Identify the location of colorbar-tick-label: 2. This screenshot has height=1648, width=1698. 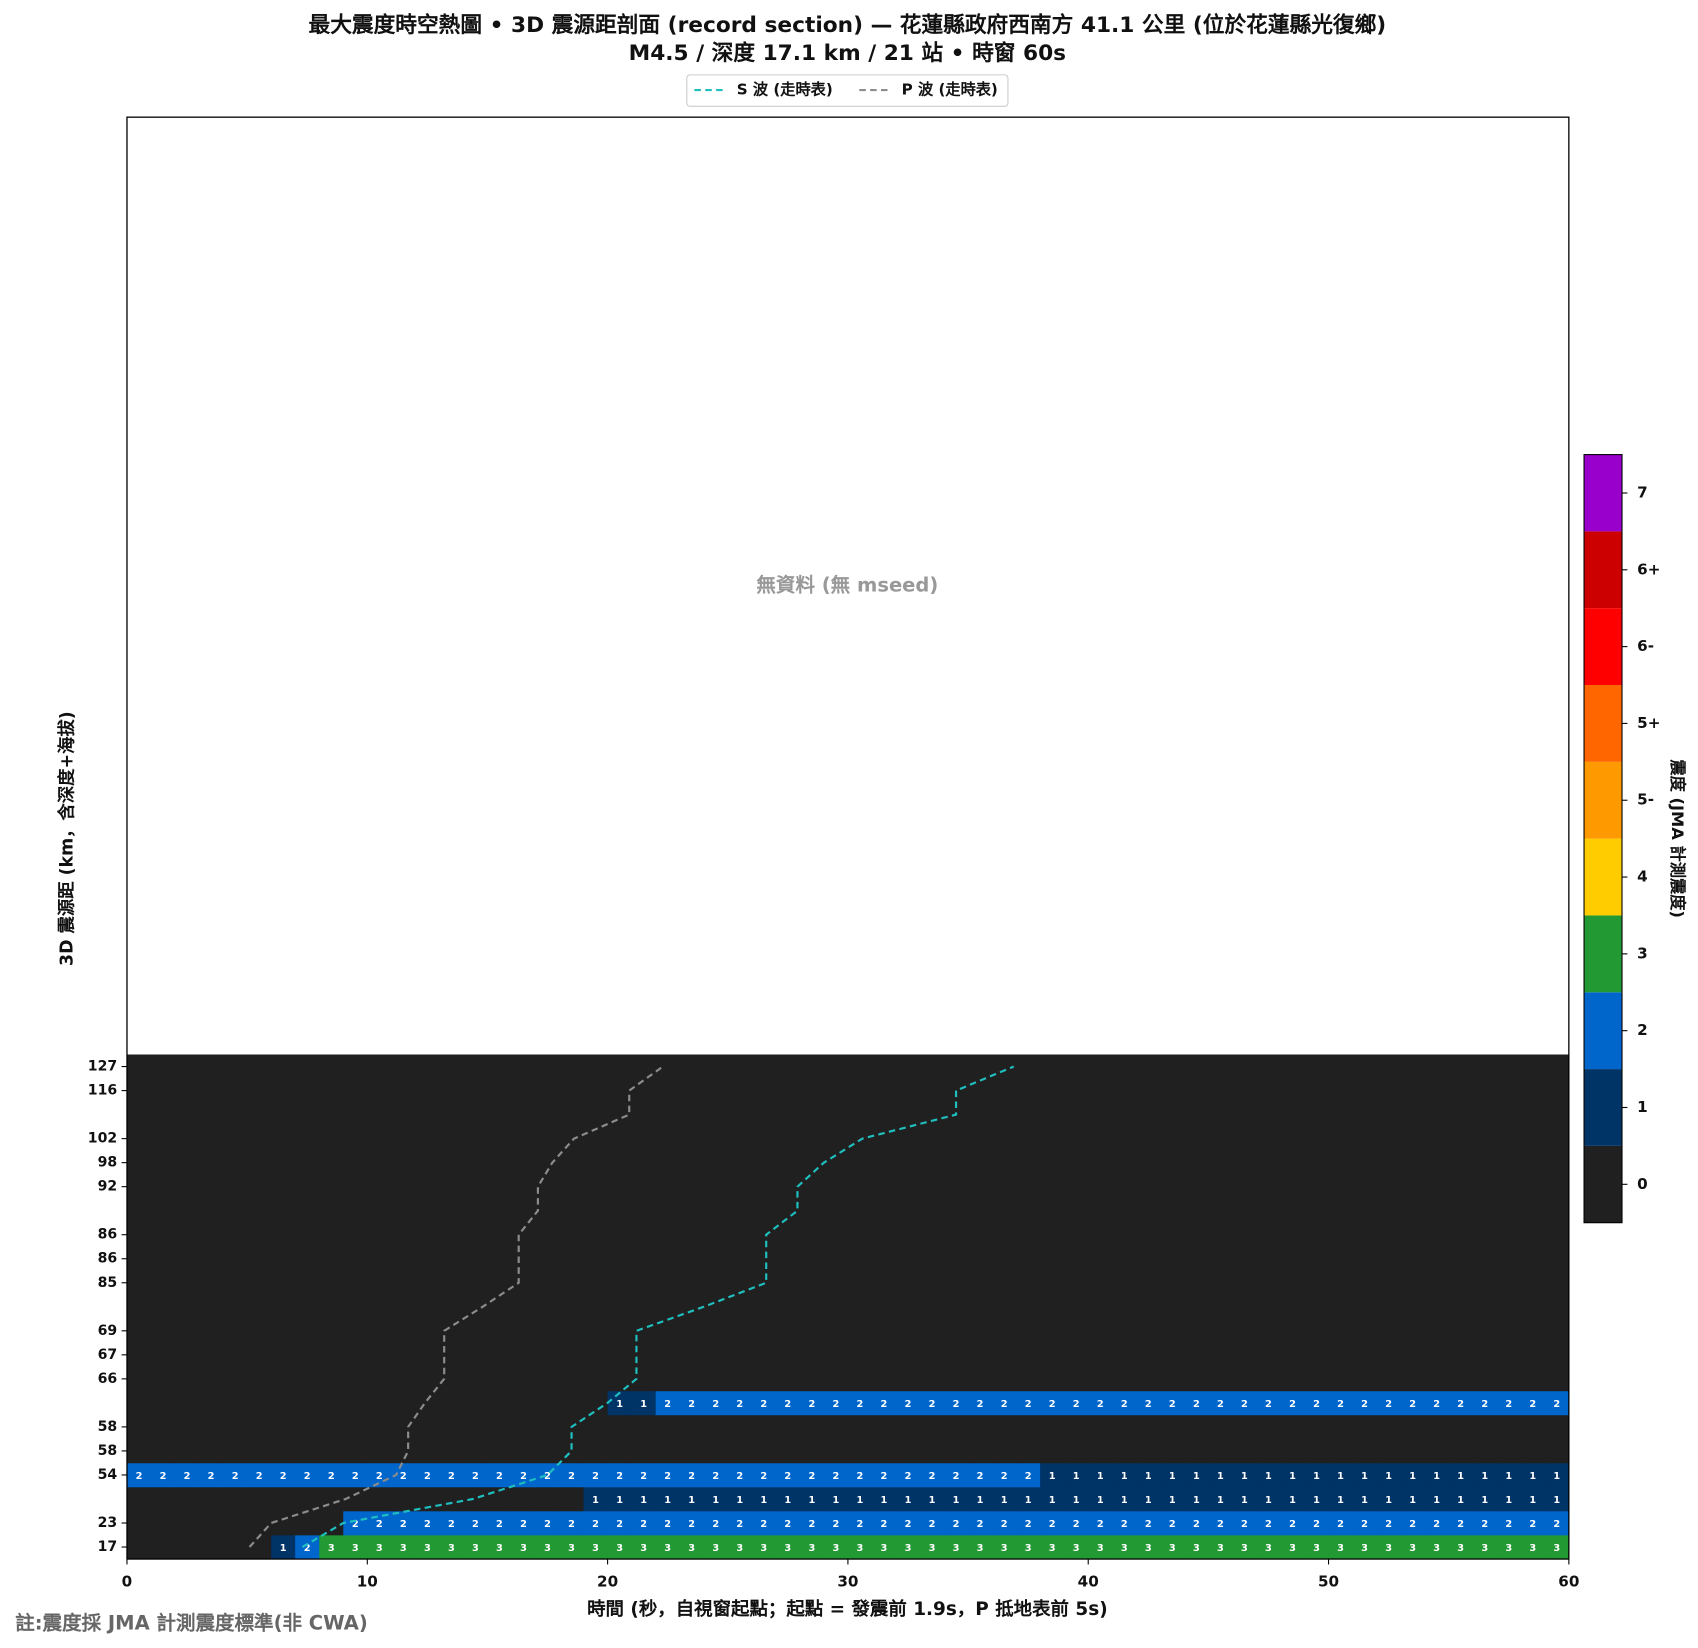
(1642, 1030).